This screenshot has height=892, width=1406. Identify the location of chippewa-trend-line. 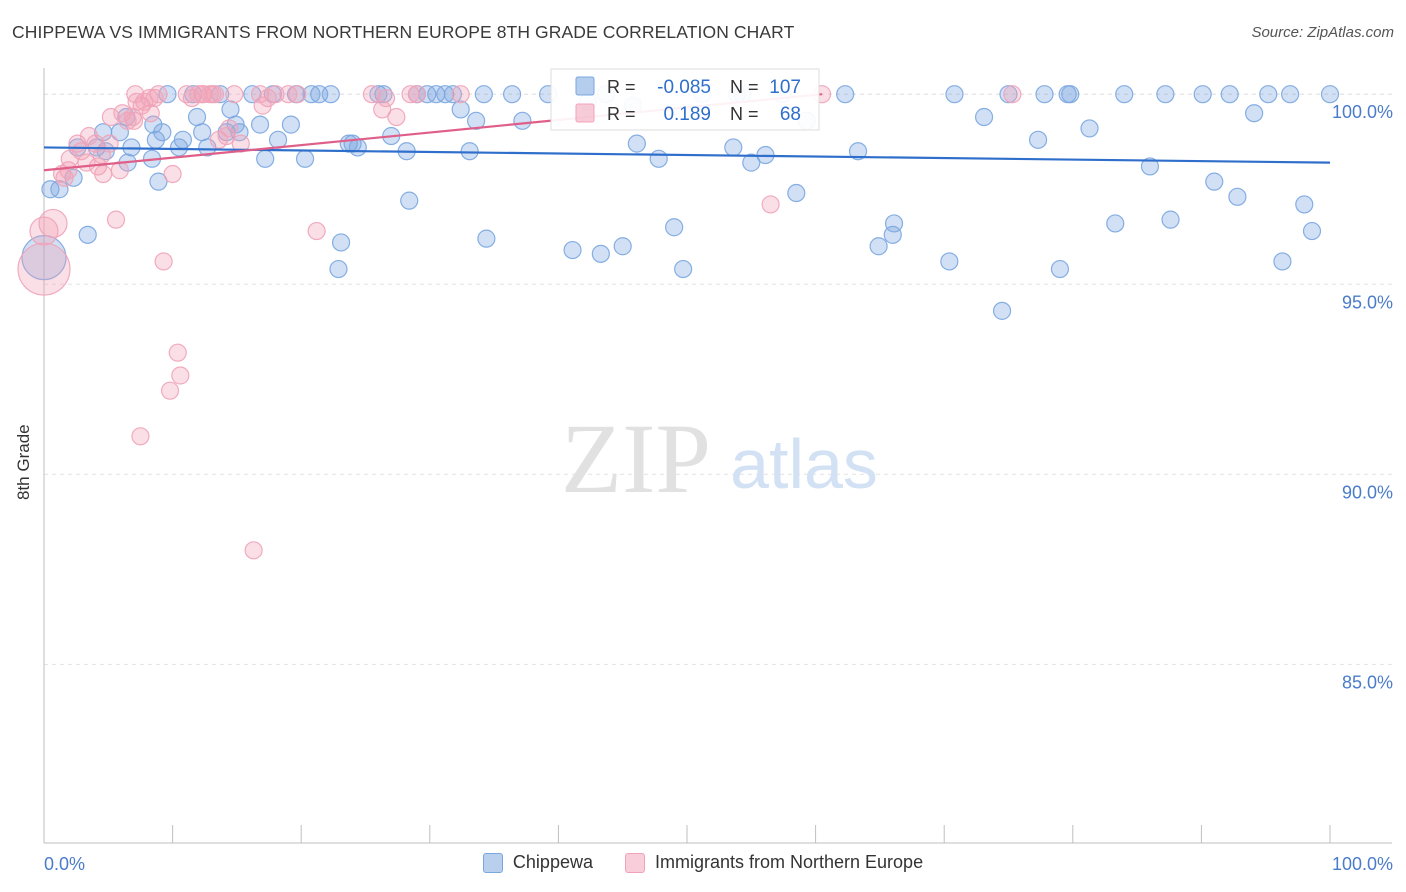
(687, 155).